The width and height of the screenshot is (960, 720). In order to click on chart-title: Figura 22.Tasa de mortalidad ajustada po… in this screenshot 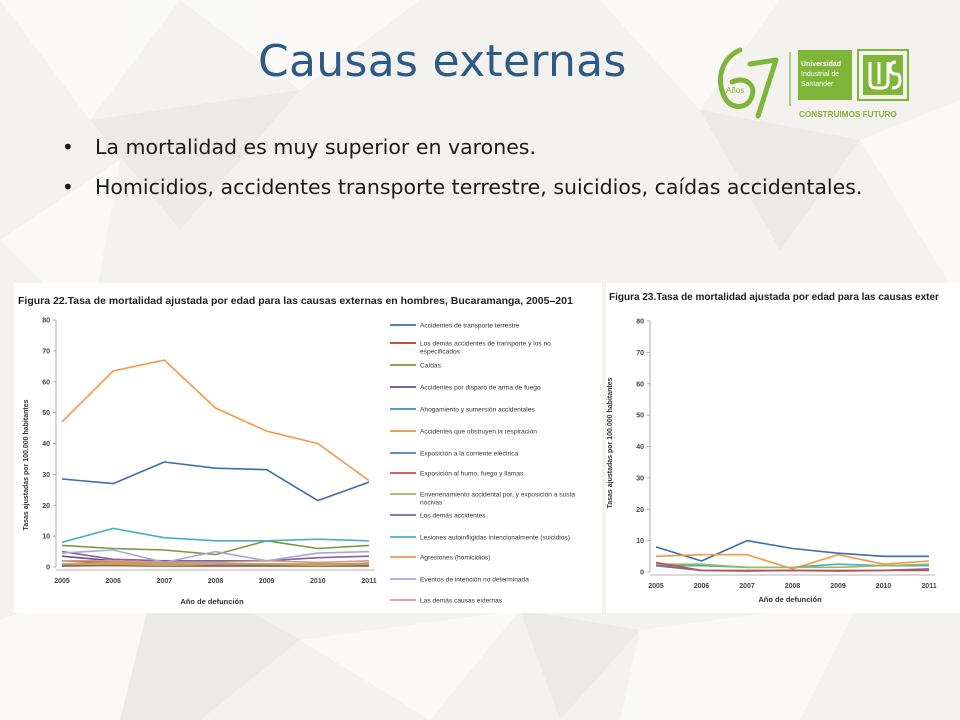, I will do `click(295, 301)`.